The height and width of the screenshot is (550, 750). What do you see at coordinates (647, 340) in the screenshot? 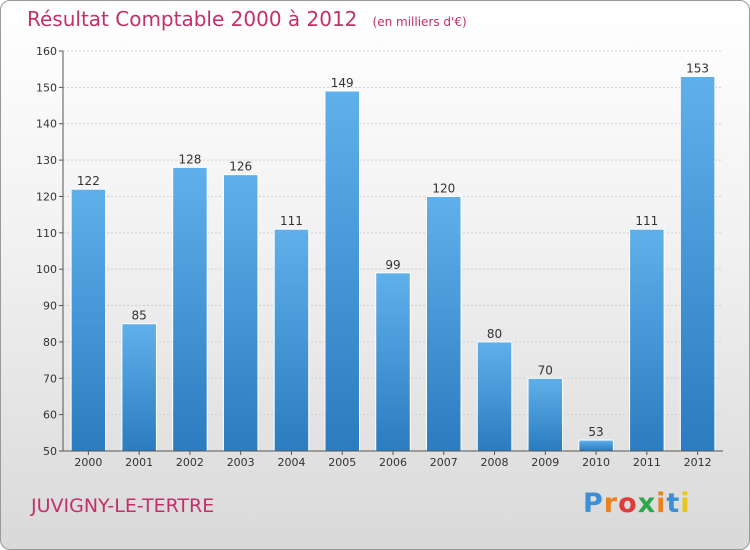
I see `bar-2011` at bounding box center [647, 340].